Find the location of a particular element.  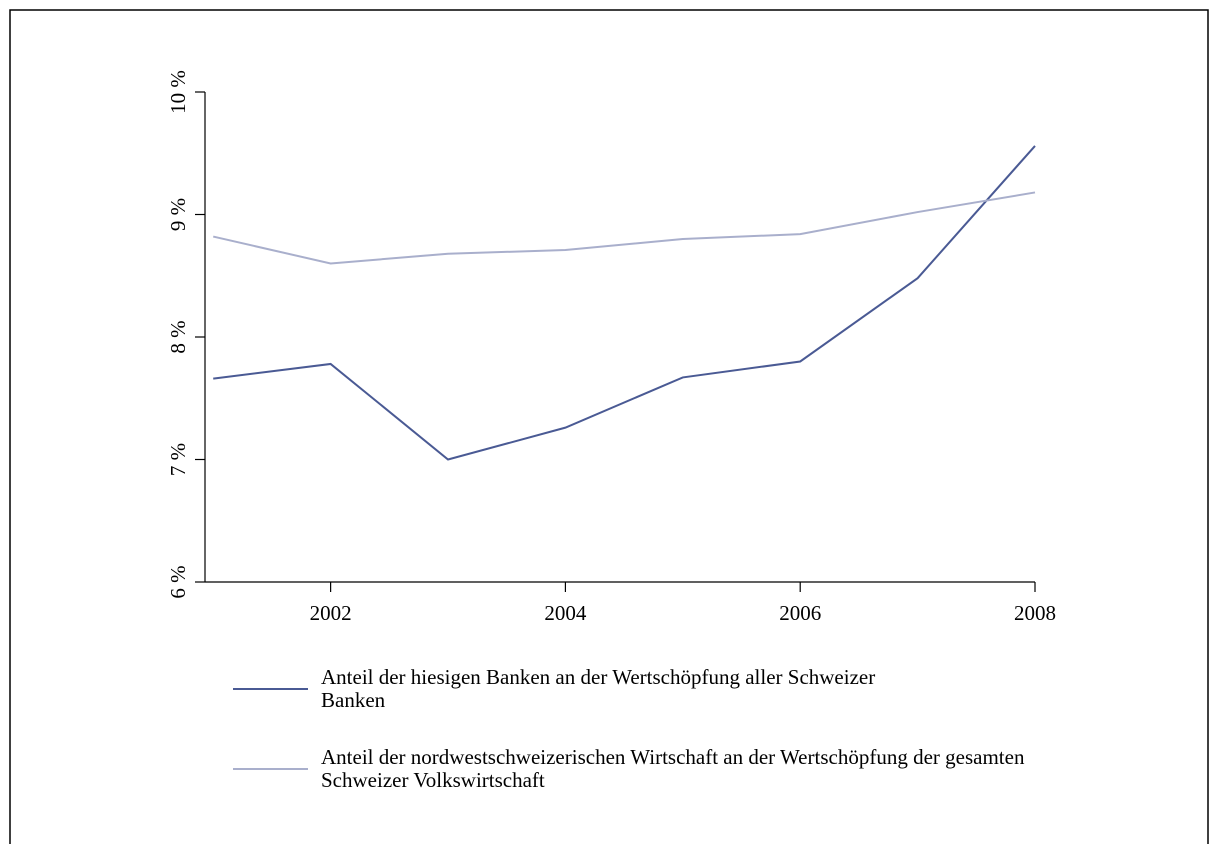

x-tick-label: 2008 is located at coordinates (1035, 613).